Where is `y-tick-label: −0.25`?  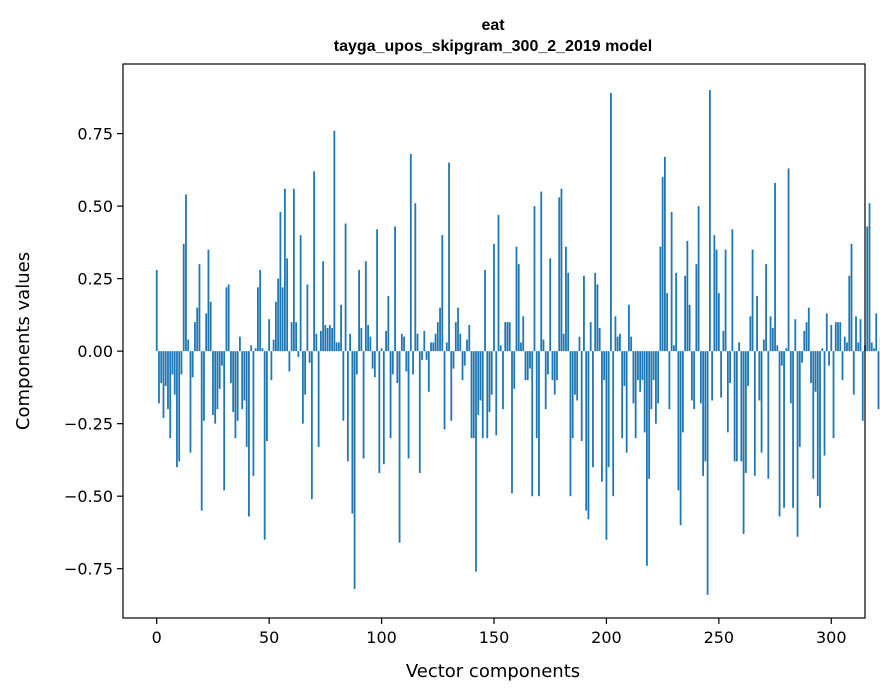
y-tick-label: −0.25 is located at coordinates (88, 424).